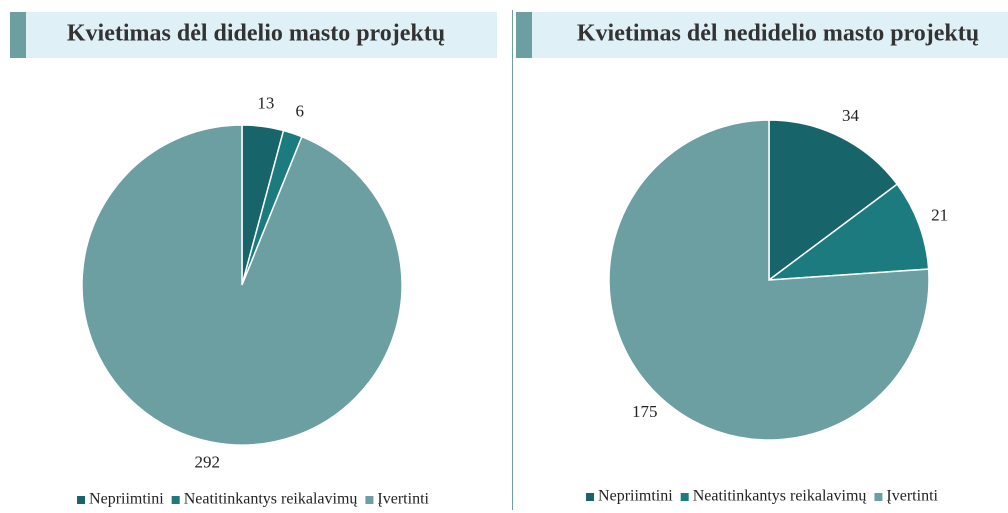 This screenshot has height=513, width=1008. Describe the element at coordinates (265, 102) in the screenshot. I see `data-label: 13` at that location.